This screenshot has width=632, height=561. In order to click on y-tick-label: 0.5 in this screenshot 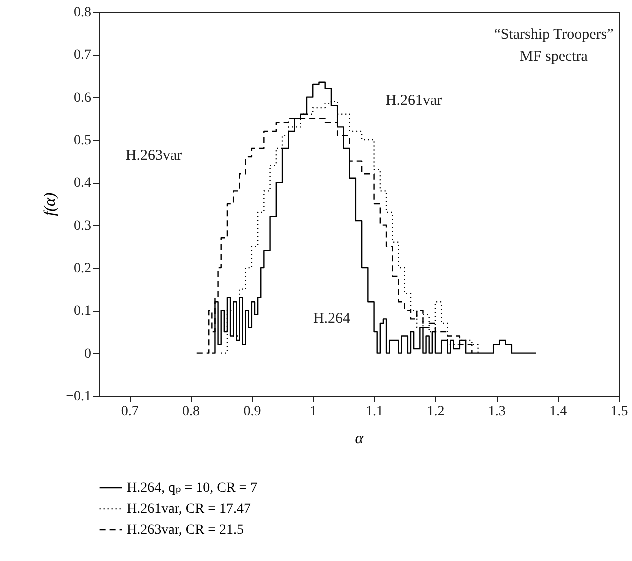, I will do `click(83, 141)`.